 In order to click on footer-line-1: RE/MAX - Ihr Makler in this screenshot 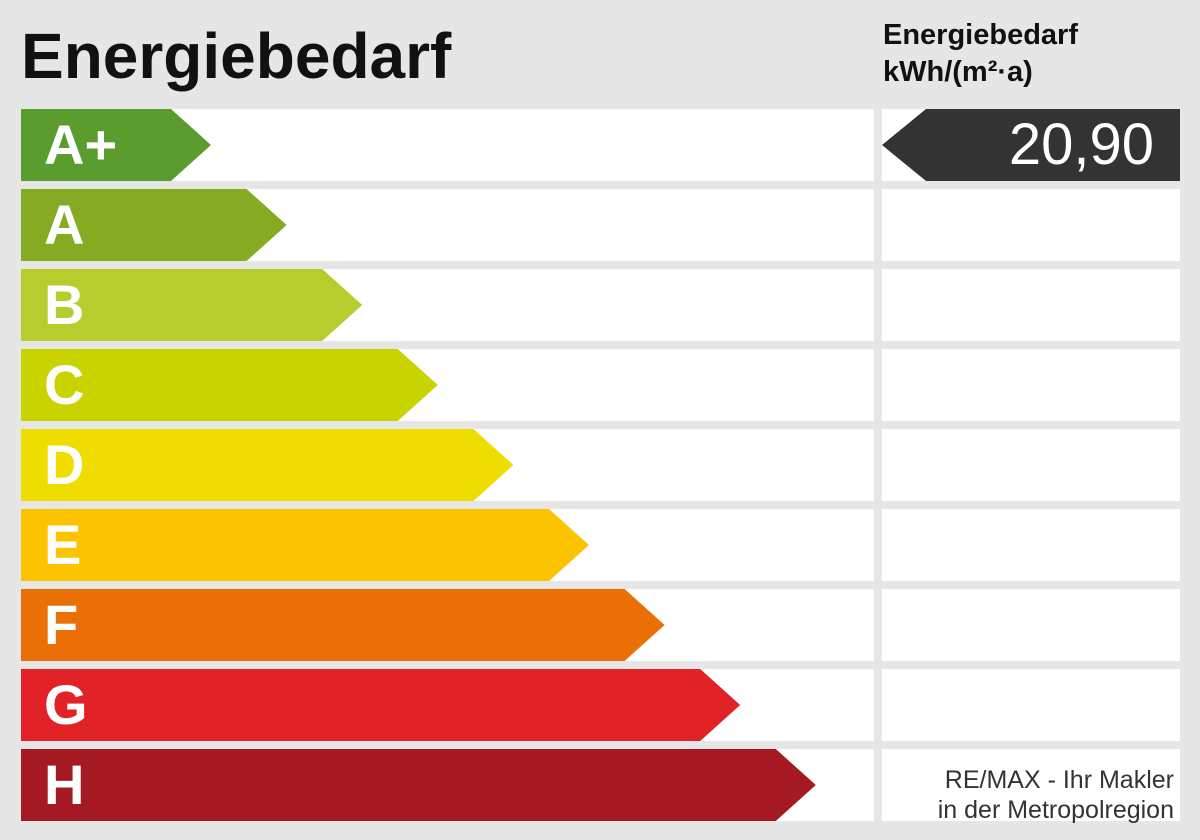, I will do `click(1059, 780)`.